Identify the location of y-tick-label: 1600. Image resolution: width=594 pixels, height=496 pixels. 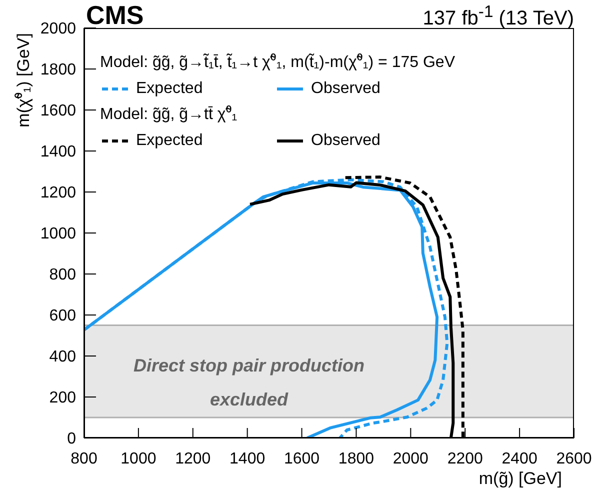
(58, 111).